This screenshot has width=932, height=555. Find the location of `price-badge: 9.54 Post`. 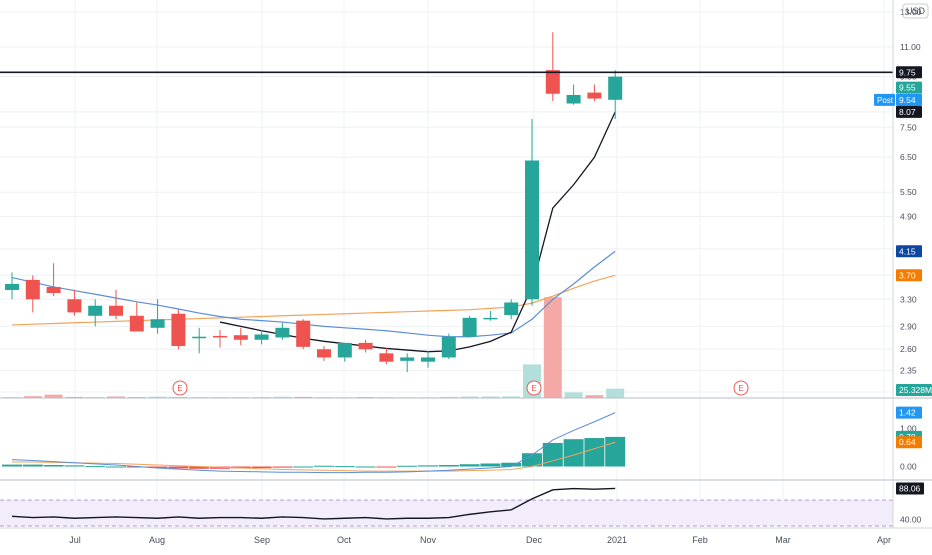

price-badge: 9.54 Post is located at coordinates (898, 99).